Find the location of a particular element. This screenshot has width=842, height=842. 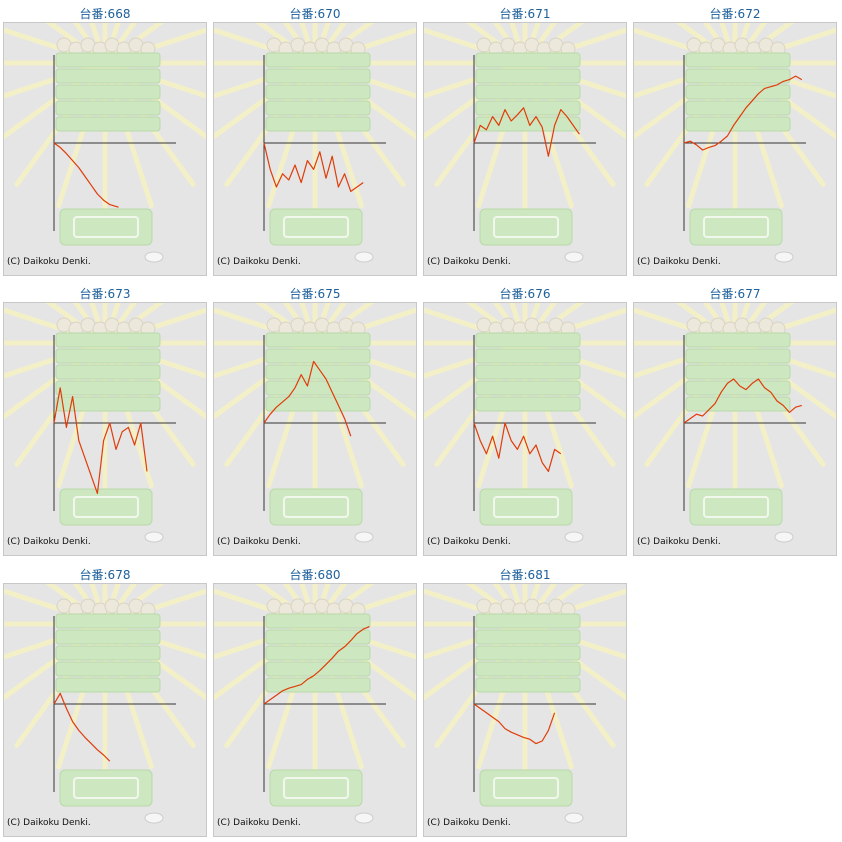

machine-number-link: 台番:677 is located at coordinates (735, 294).